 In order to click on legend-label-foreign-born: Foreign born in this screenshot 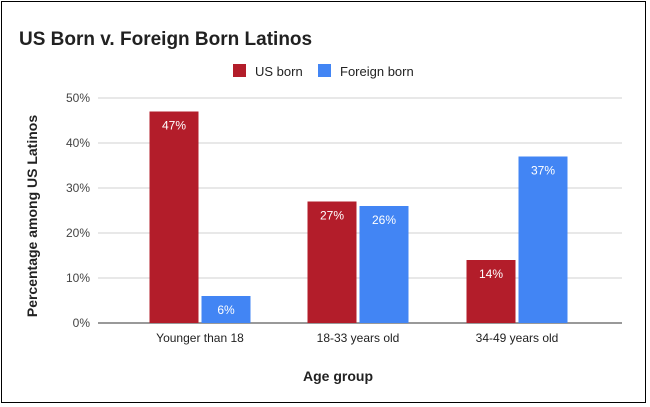, I will do `click(377, 71)`.